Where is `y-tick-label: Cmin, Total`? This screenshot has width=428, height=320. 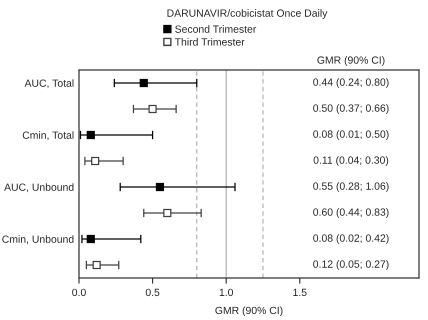
y-tick-label: Cmin, Total is located at coordinates (48, 135).